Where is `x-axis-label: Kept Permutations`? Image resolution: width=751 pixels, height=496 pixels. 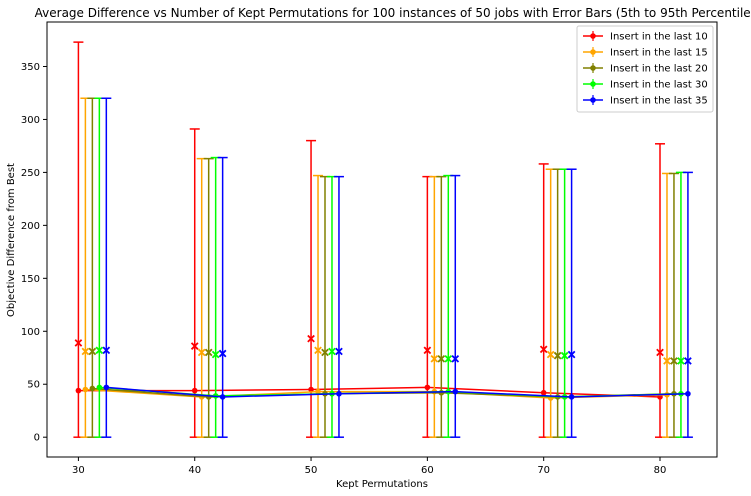 x-axis-label: Kept Permutations is located at coordinates (382, 484).